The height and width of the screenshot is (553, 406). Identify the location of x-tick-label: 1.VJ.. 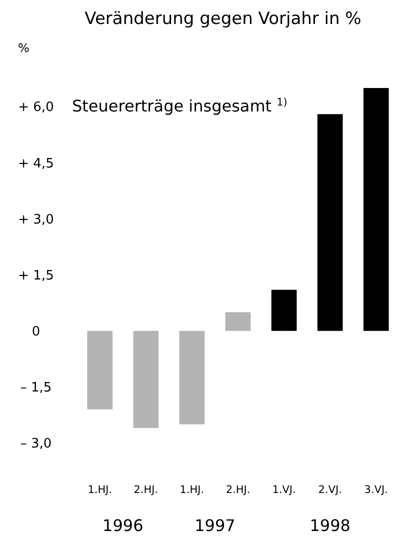
(284, 490).